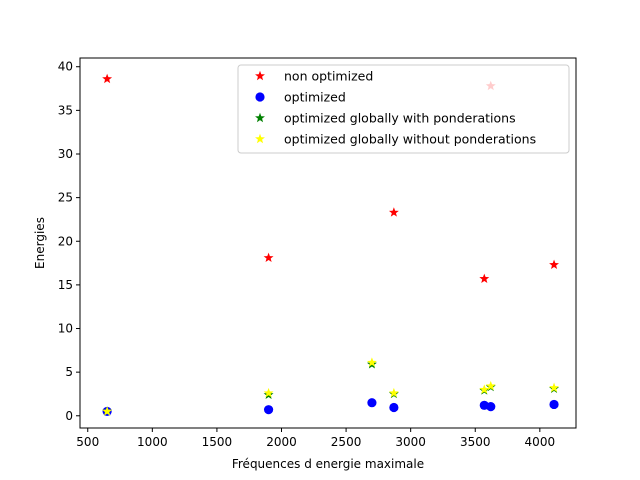 The image size is (640, 480). What do you see at coordinates (315, 97) in the screenshot?
I see `legend-entry: optimized` at bounding box center [315, 97].